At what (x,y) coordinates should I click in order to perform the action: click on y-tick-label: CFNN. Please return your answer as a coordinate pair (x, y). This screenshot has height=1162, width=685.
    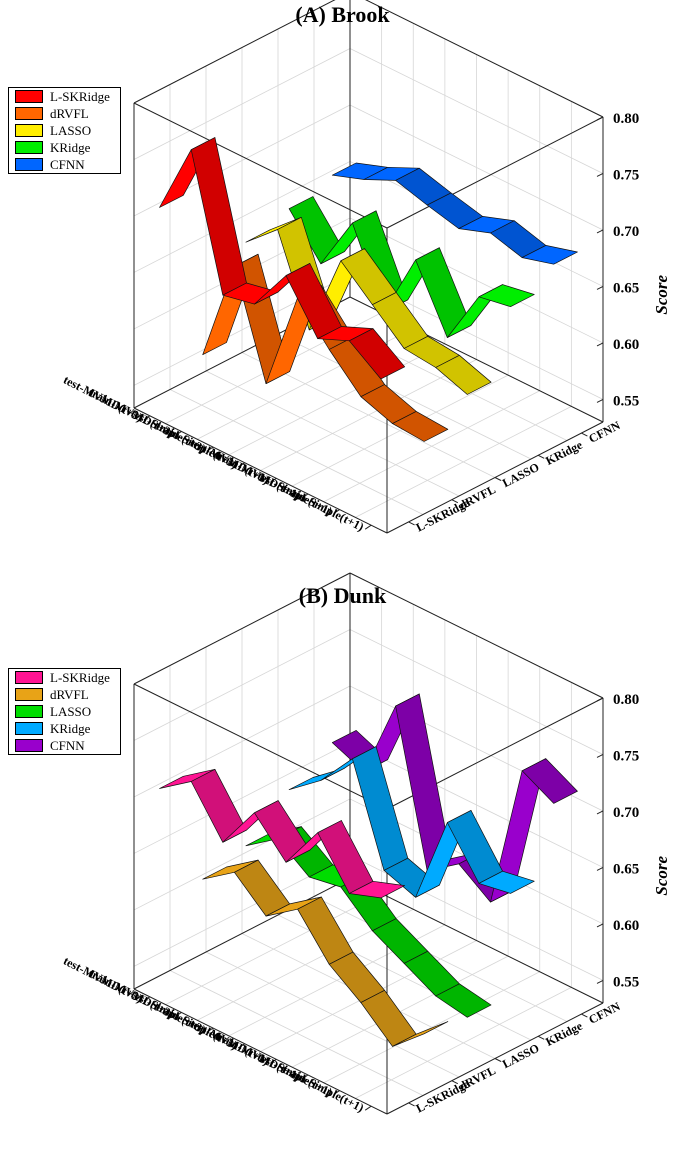
    Looking at the image, I should click on (604, 432).